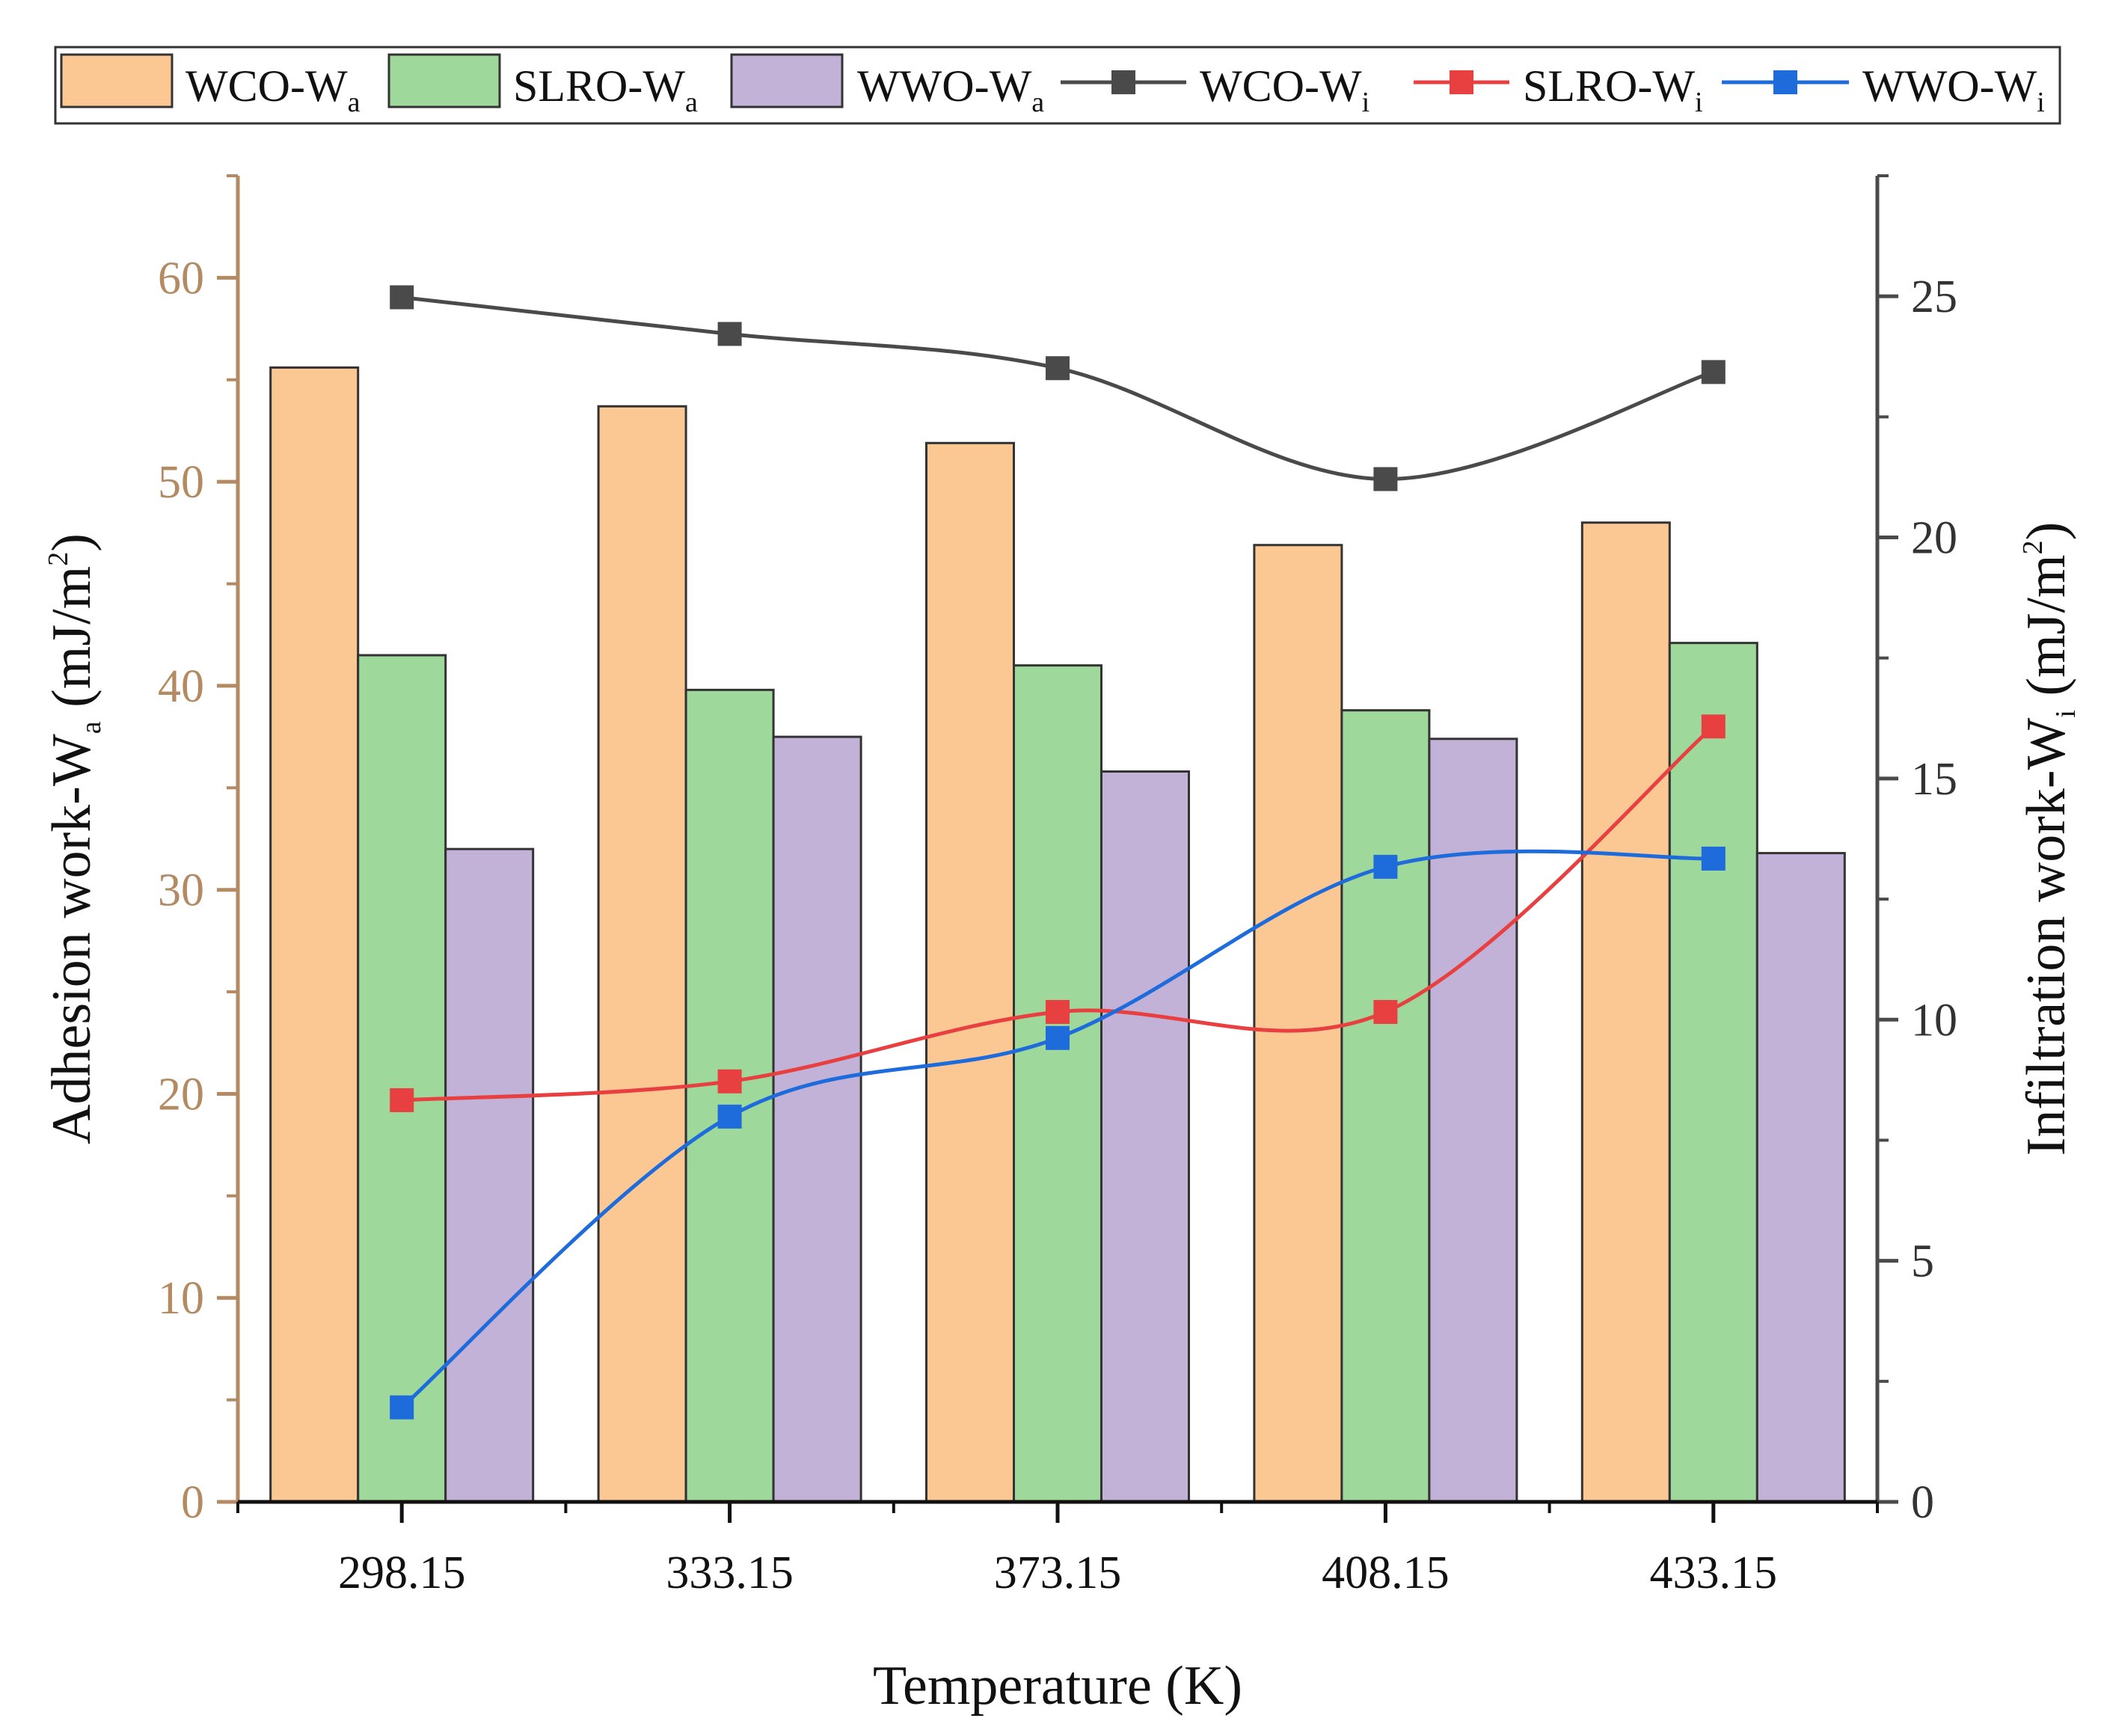  Describe the element at coordinates (1953, 89) in the screenshot. I see `legend-label-wwowi: WWO-Wi` at that location.